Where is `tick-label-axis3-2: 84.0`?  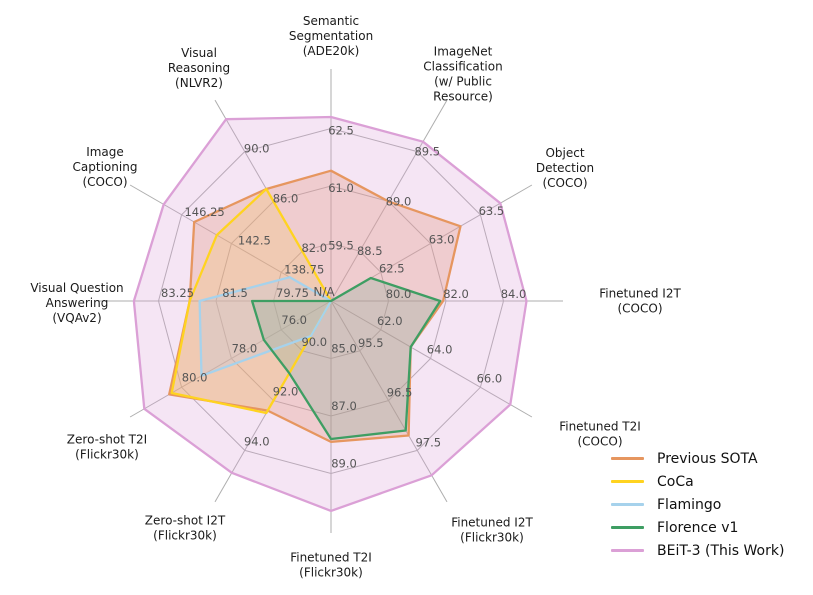
tick-label-axis3-2: 84.0 is located at coordinates (514, 294).